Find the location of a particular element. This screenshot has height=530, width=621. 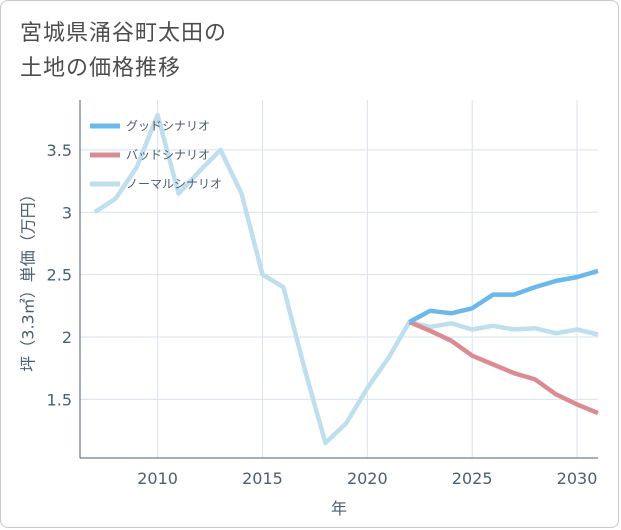

x-tick-label: 2025 is located at coordinates (472, 478).